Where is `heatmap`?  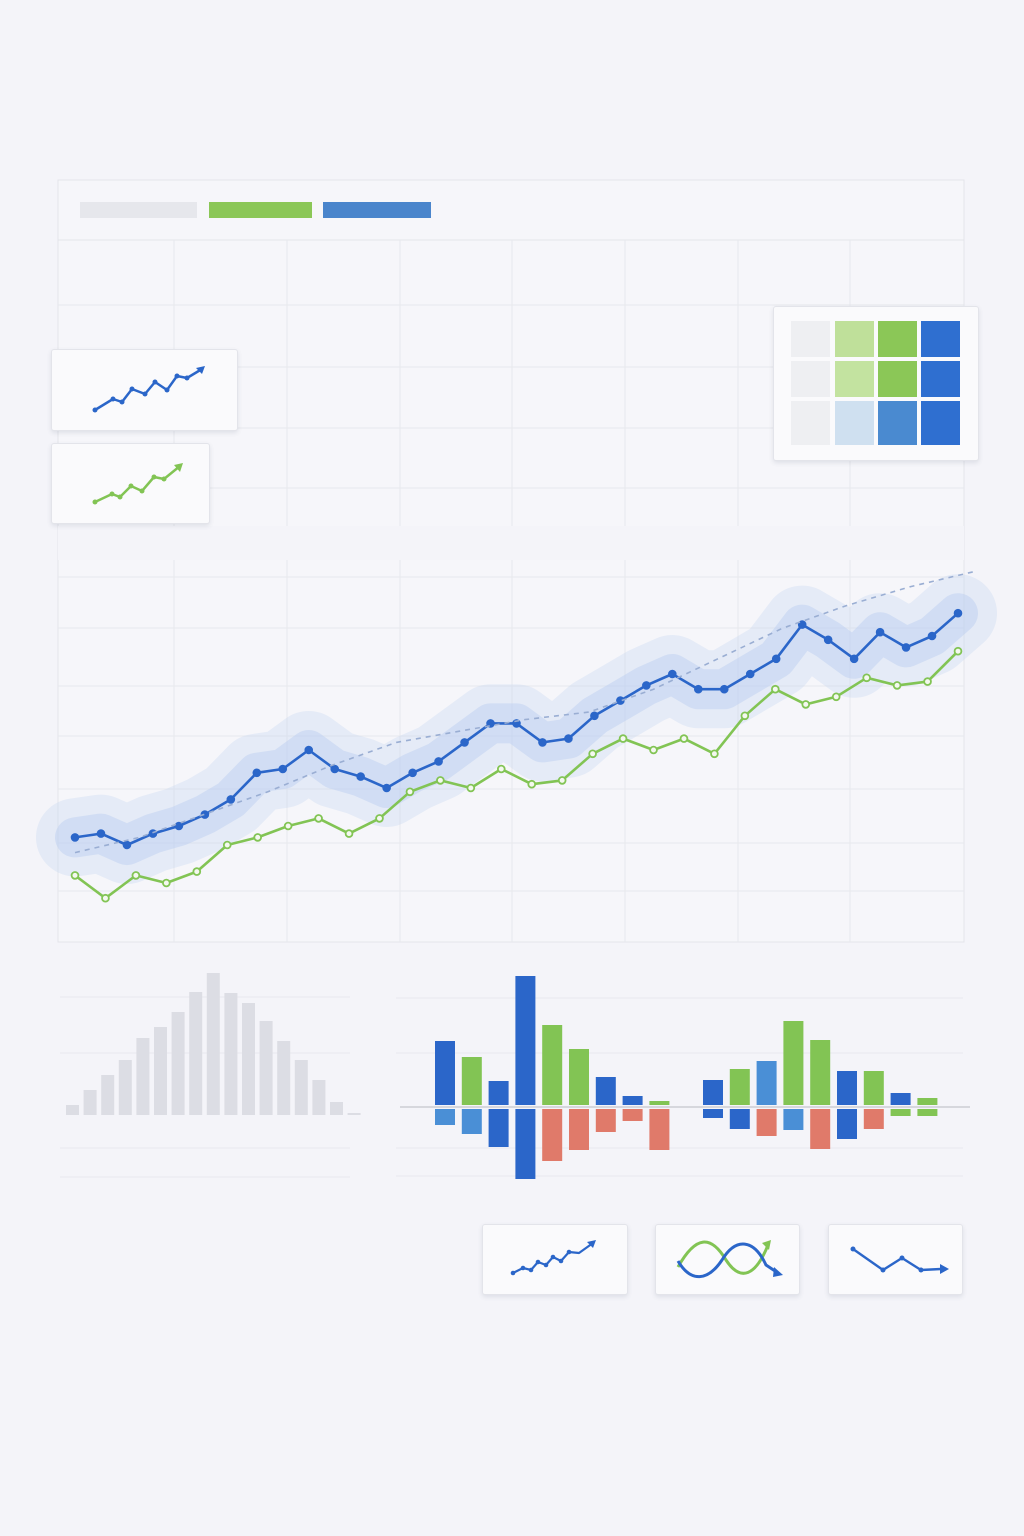 heatmap is located at coordinates (875, 383).